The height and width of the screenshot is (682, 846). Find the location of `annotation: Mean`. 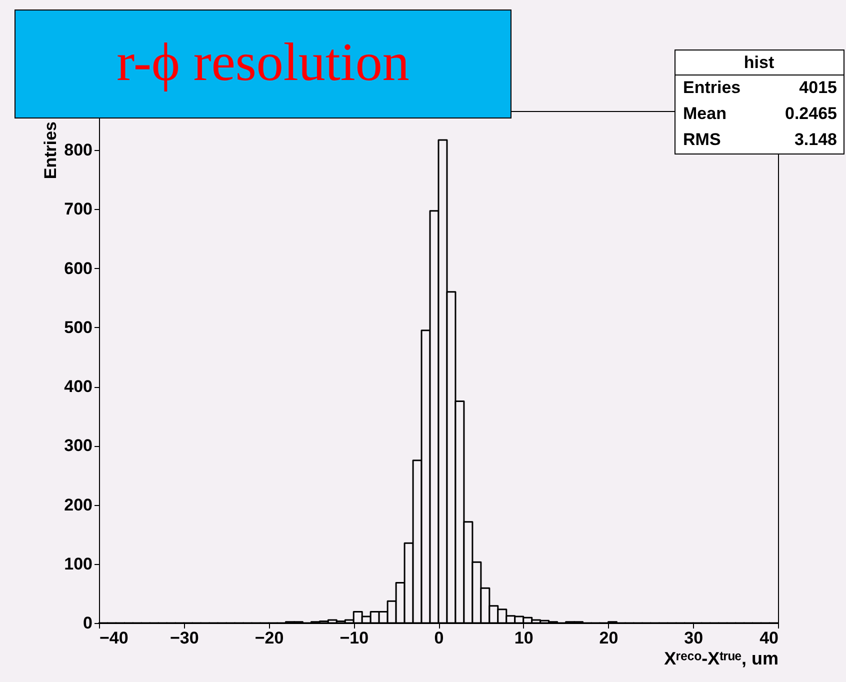

annotation: Mean is located at coordinates (704, 113).